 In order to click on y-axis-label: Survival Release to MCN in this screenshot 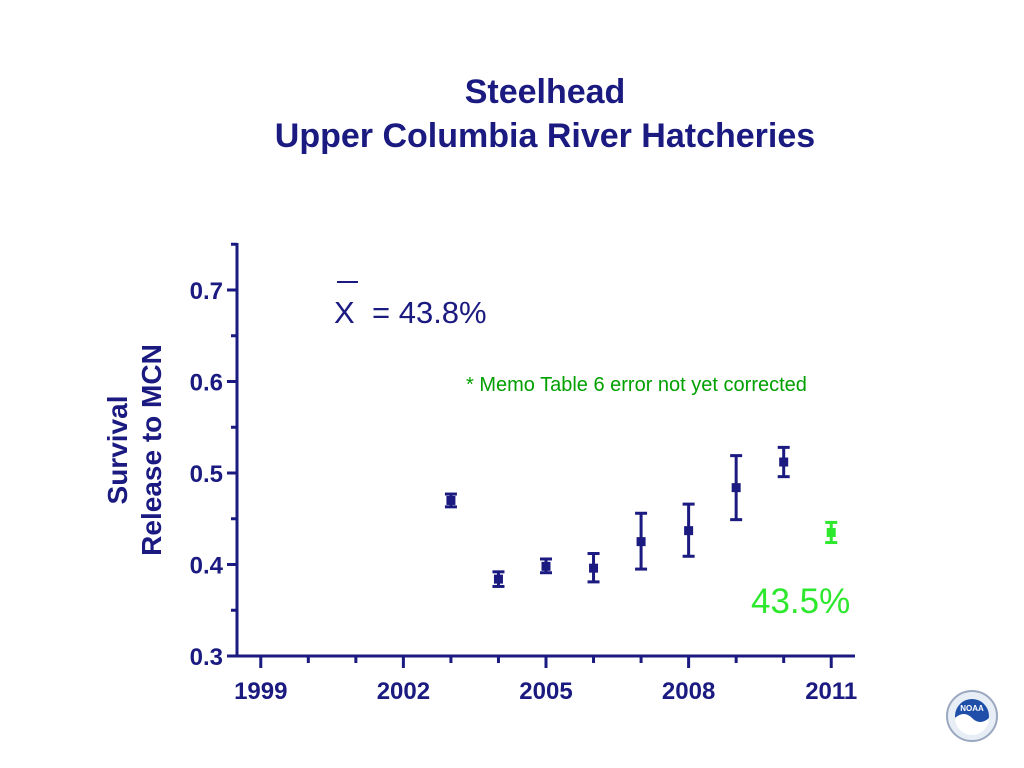, I will do `click(134, 450)`.